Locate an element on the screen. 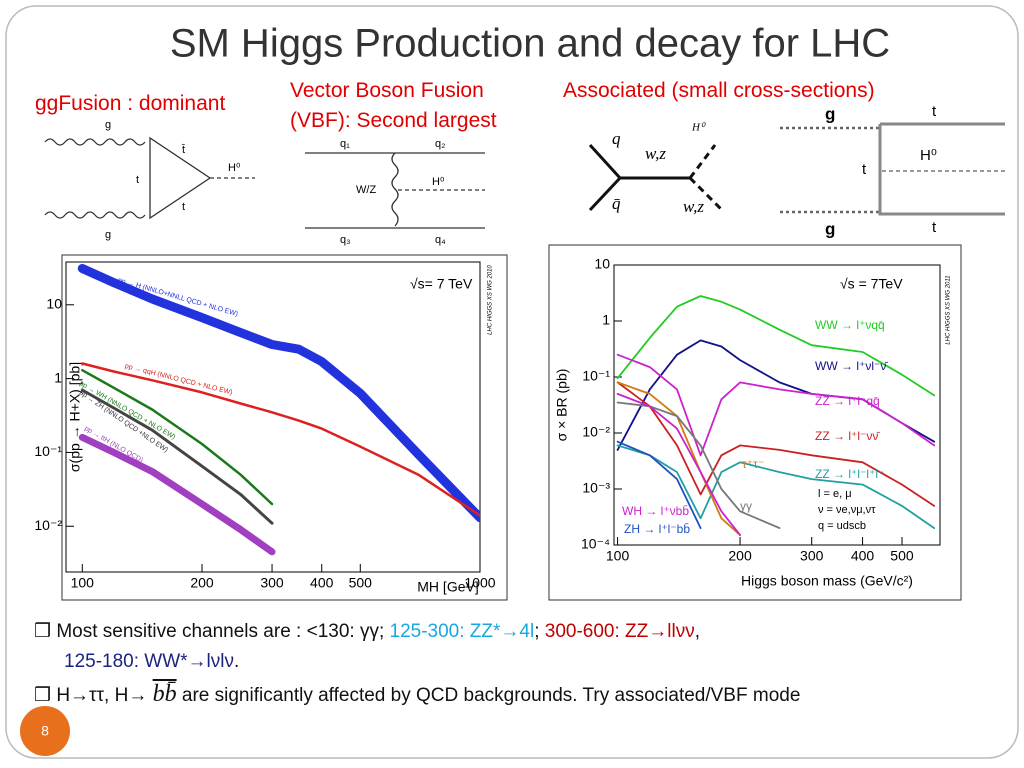 The image size is (1024, 768). diagram-label: q̄ is located at coordinates (616, 203).